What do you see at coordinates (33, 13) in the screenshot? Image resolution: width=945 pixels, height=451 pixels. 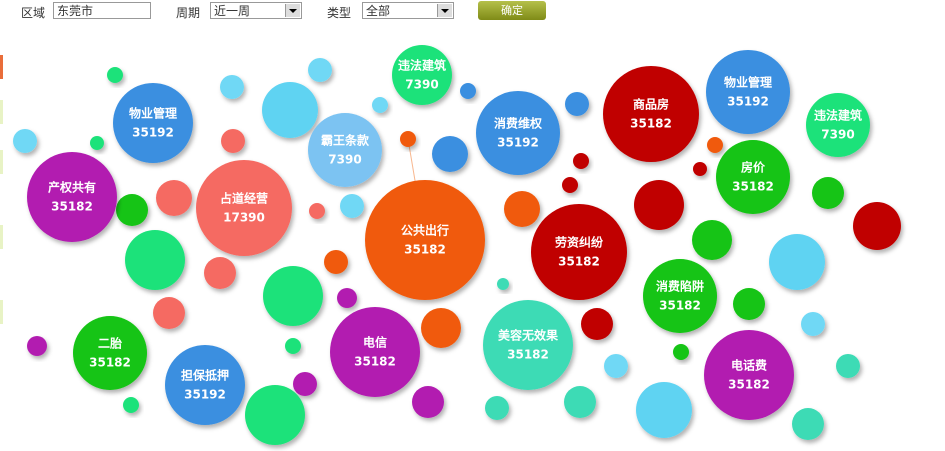 I see `region-label: 区域` at bounding box center [33, 13].